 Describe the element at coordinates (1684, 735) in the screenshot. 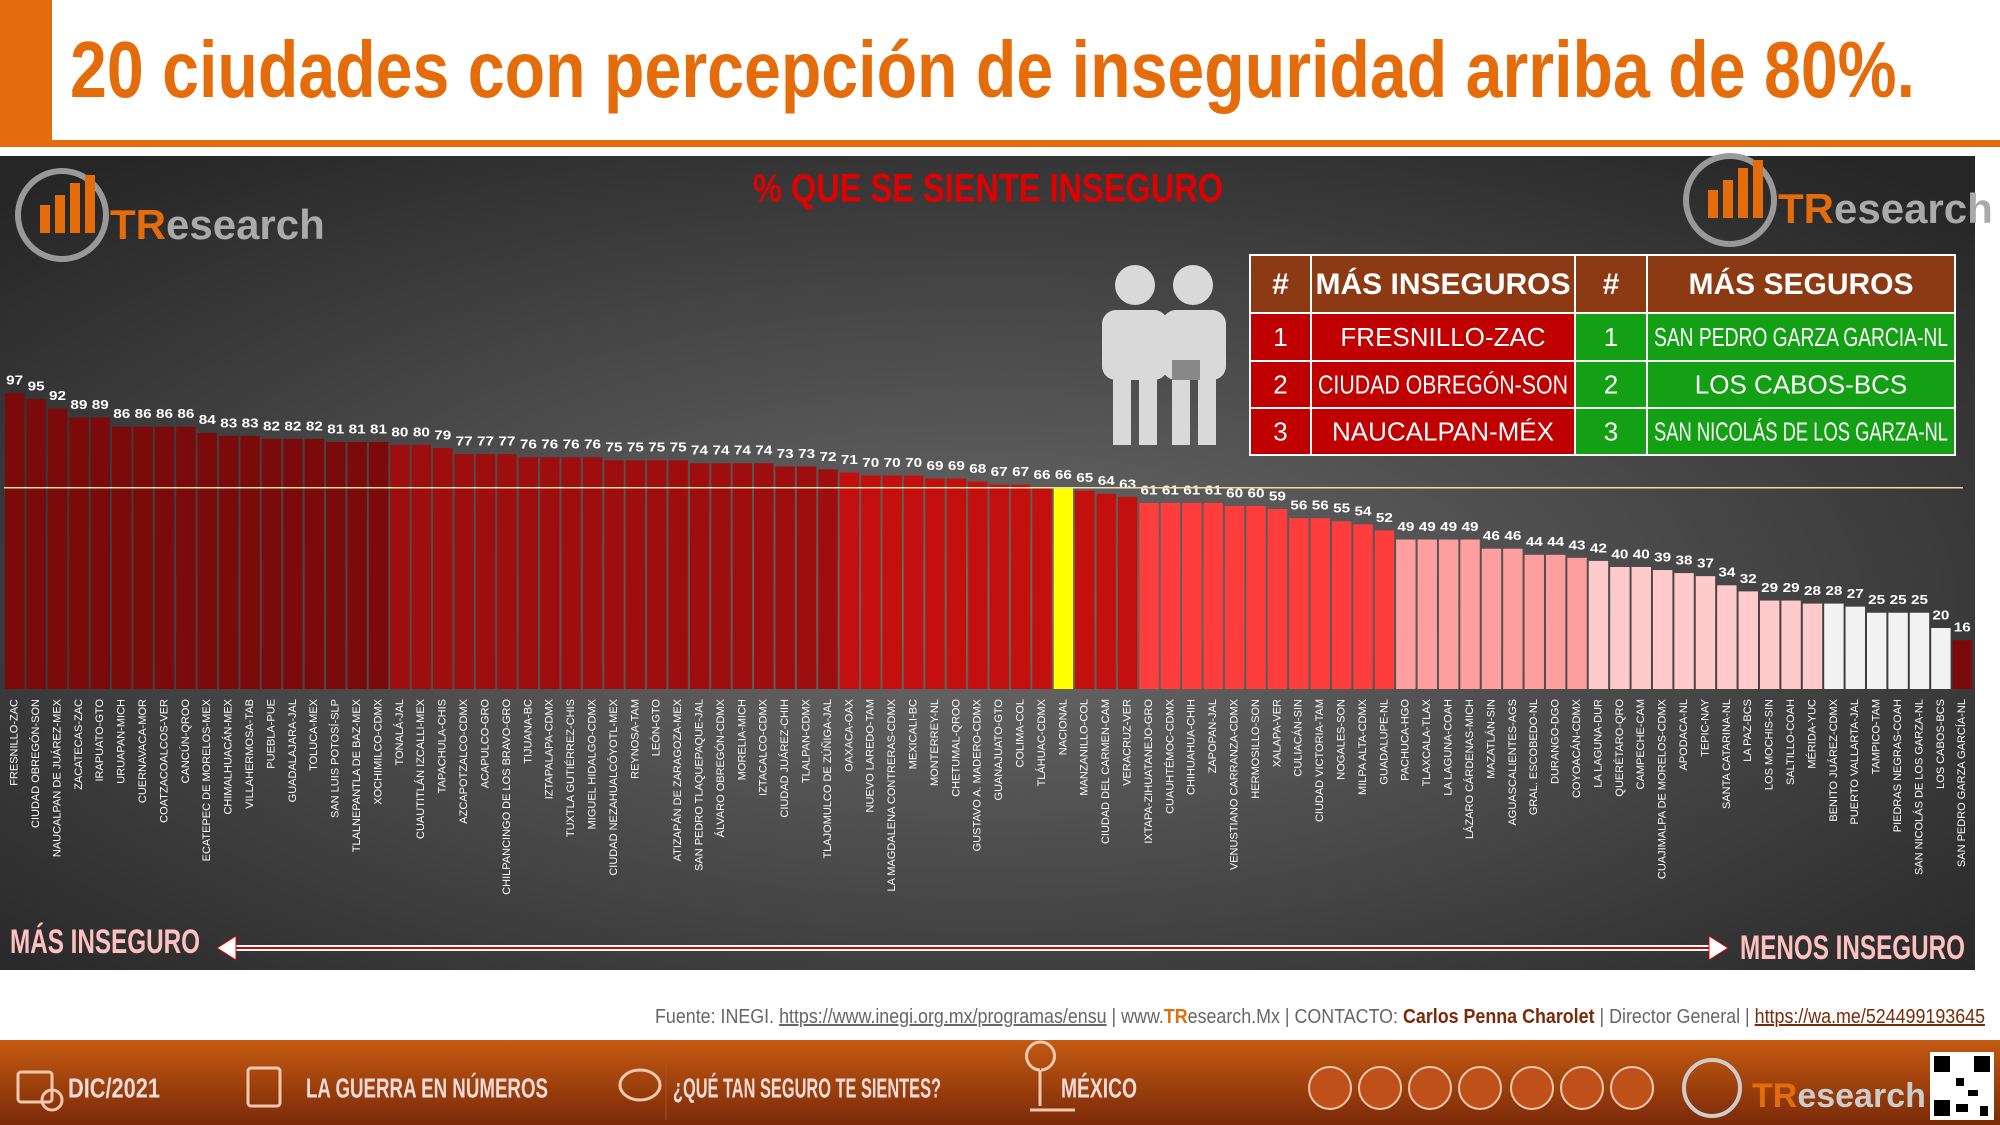

I see `category-label: APODACA-NL` at that location.